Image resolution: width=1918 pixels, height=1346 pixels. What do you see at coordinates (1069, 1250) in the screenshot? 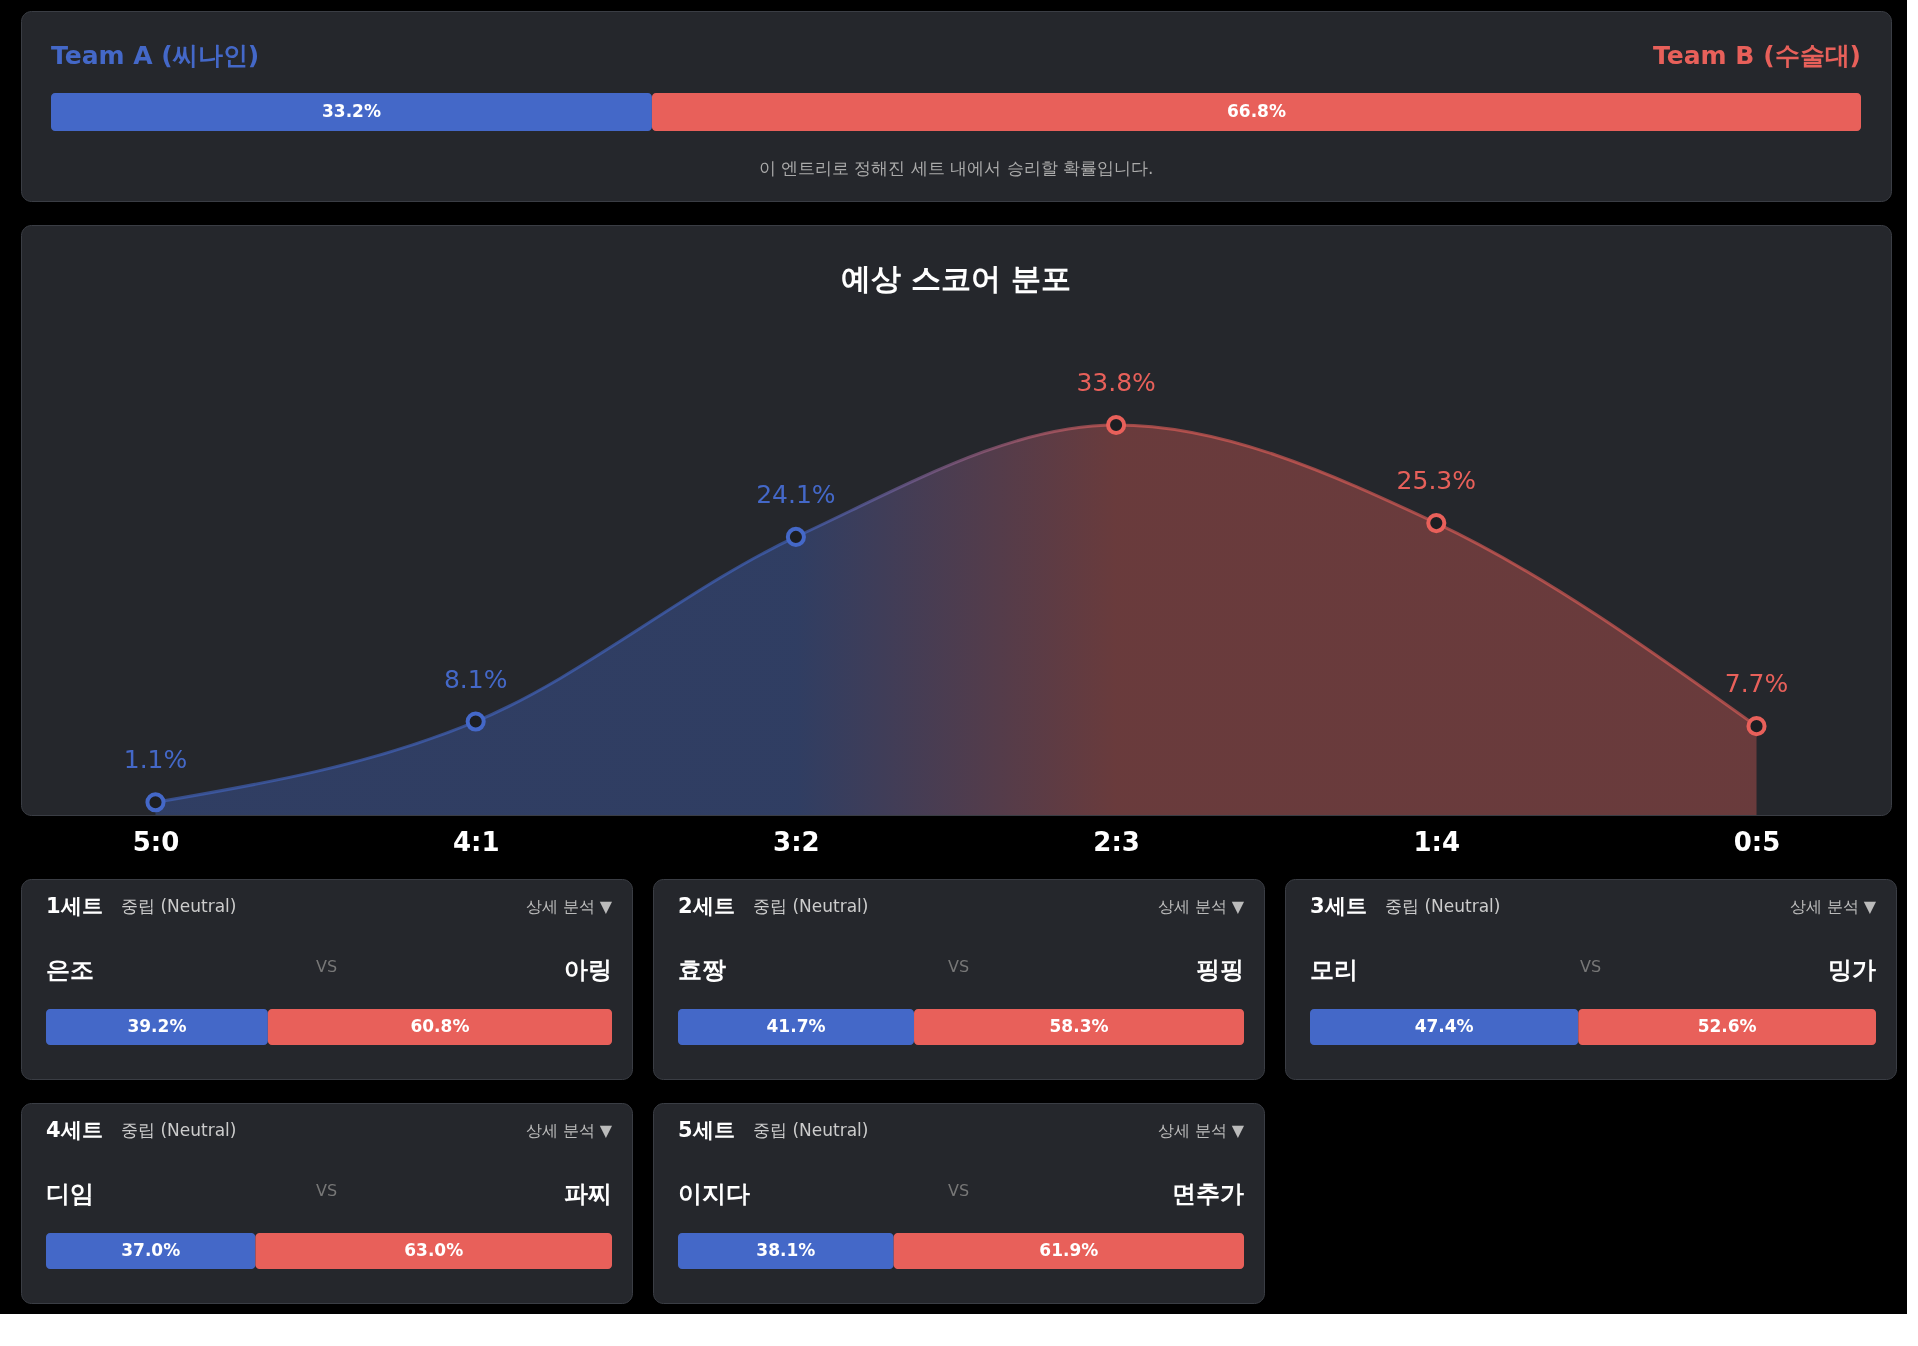
I see `data-label: 61.9%` at bounding box center [1069, 1250].